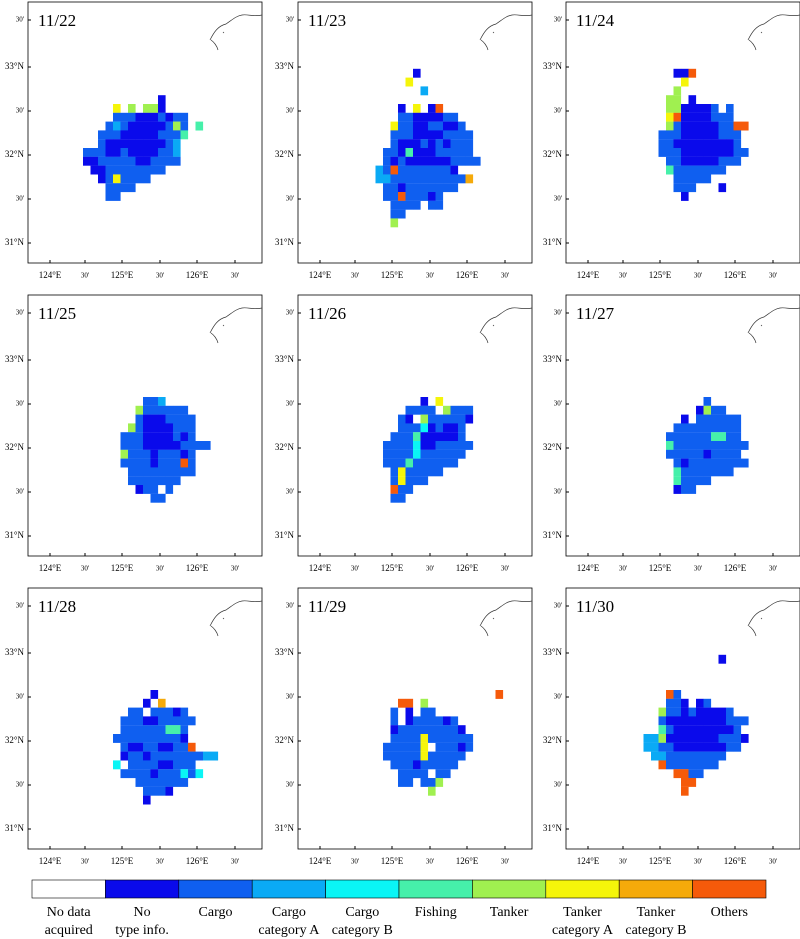  What do you see at coordinates (197, 275) in the screenshot?
I see `lon-label: 126°E` at bounding box center [197, 275].